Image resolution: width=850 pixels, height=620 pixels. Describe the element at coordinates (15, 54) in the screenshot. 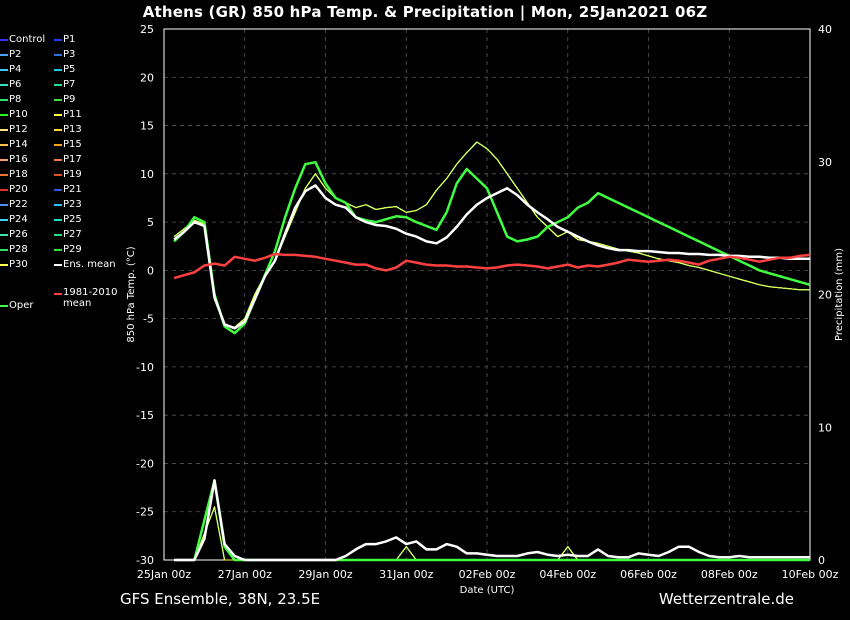

I see `legend-label: P2` at that location.